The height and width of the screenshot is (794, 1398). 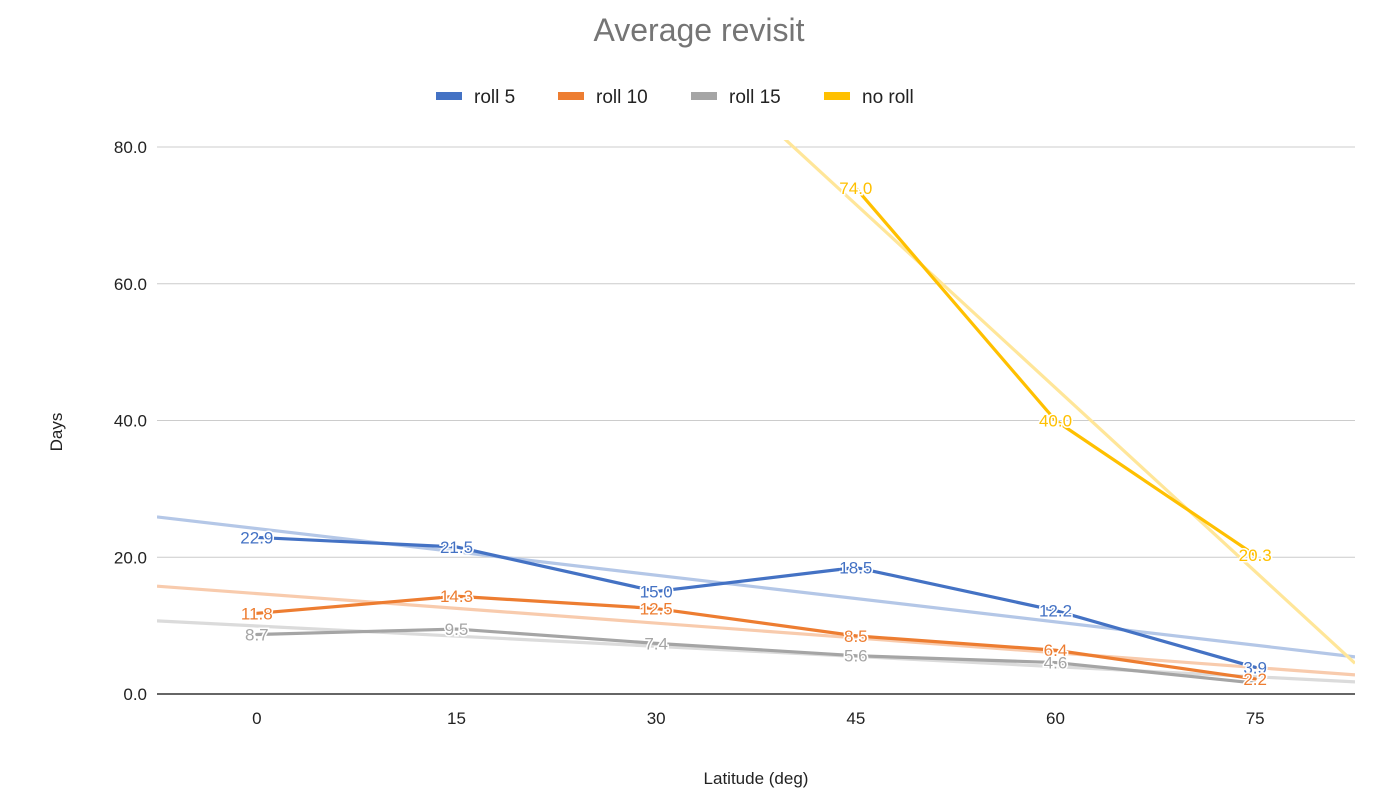 What do you see at coordinates (855, 718) in the screenshot?
I see `x-tick-label: 45` at bounding box center [855, 718].